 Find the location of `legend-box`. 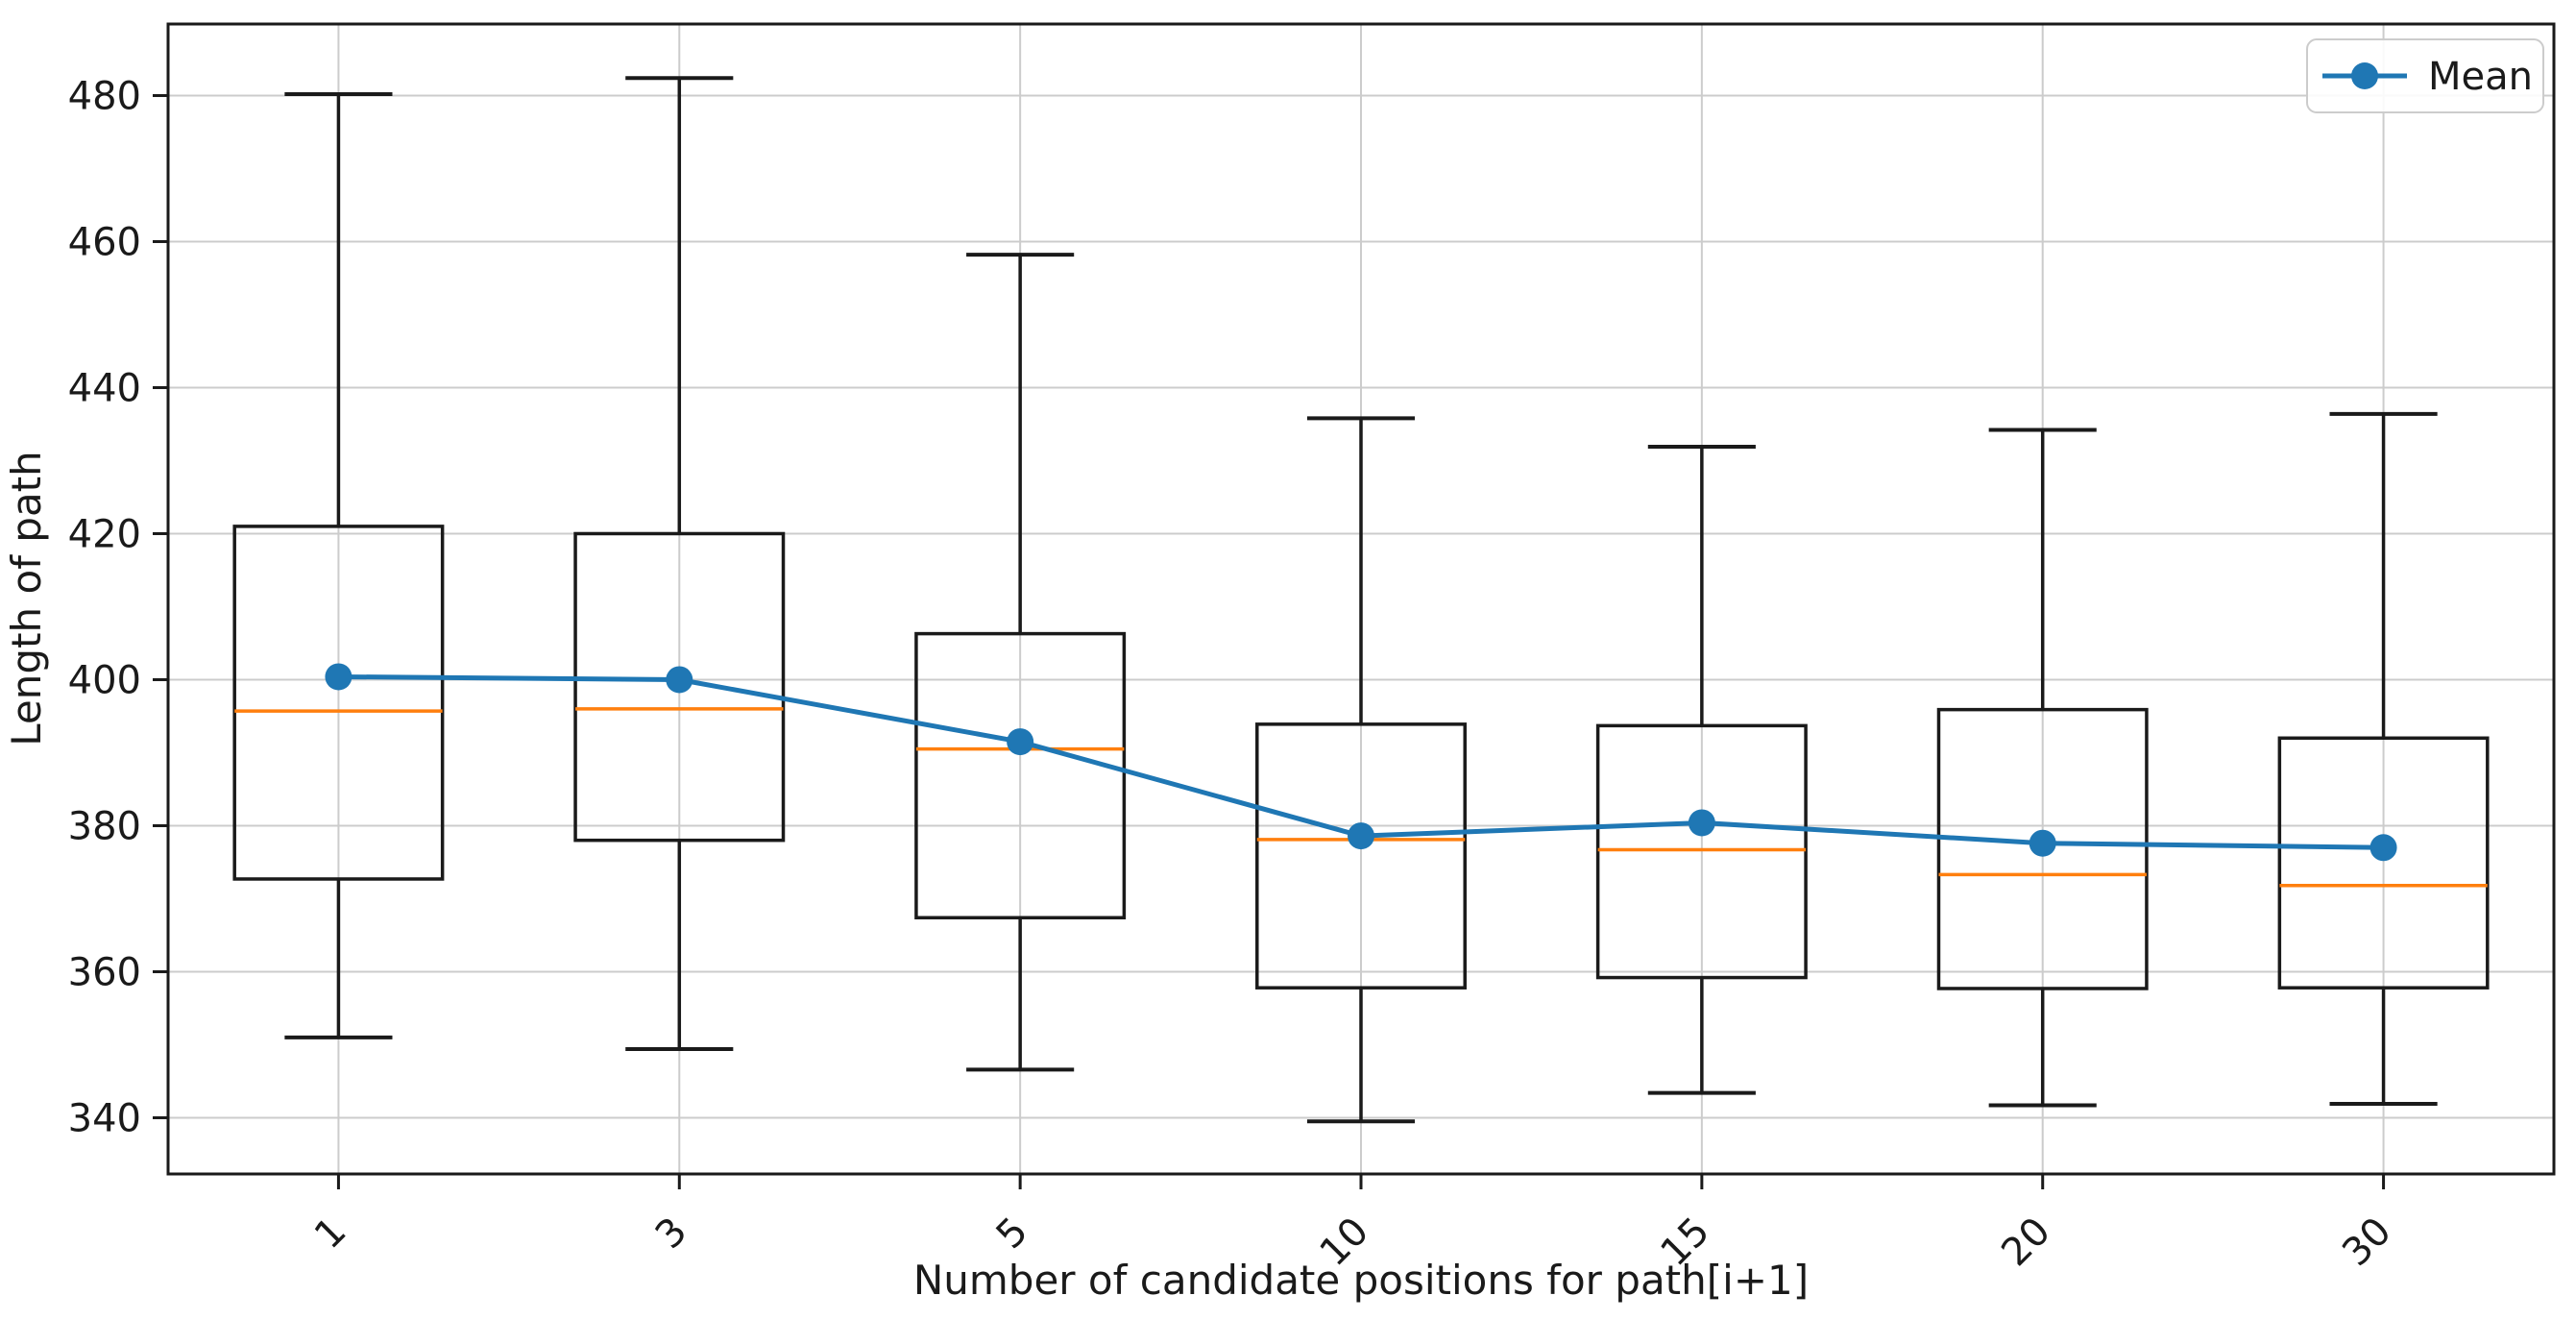

legend-box is located at coordinates (2425, 75).